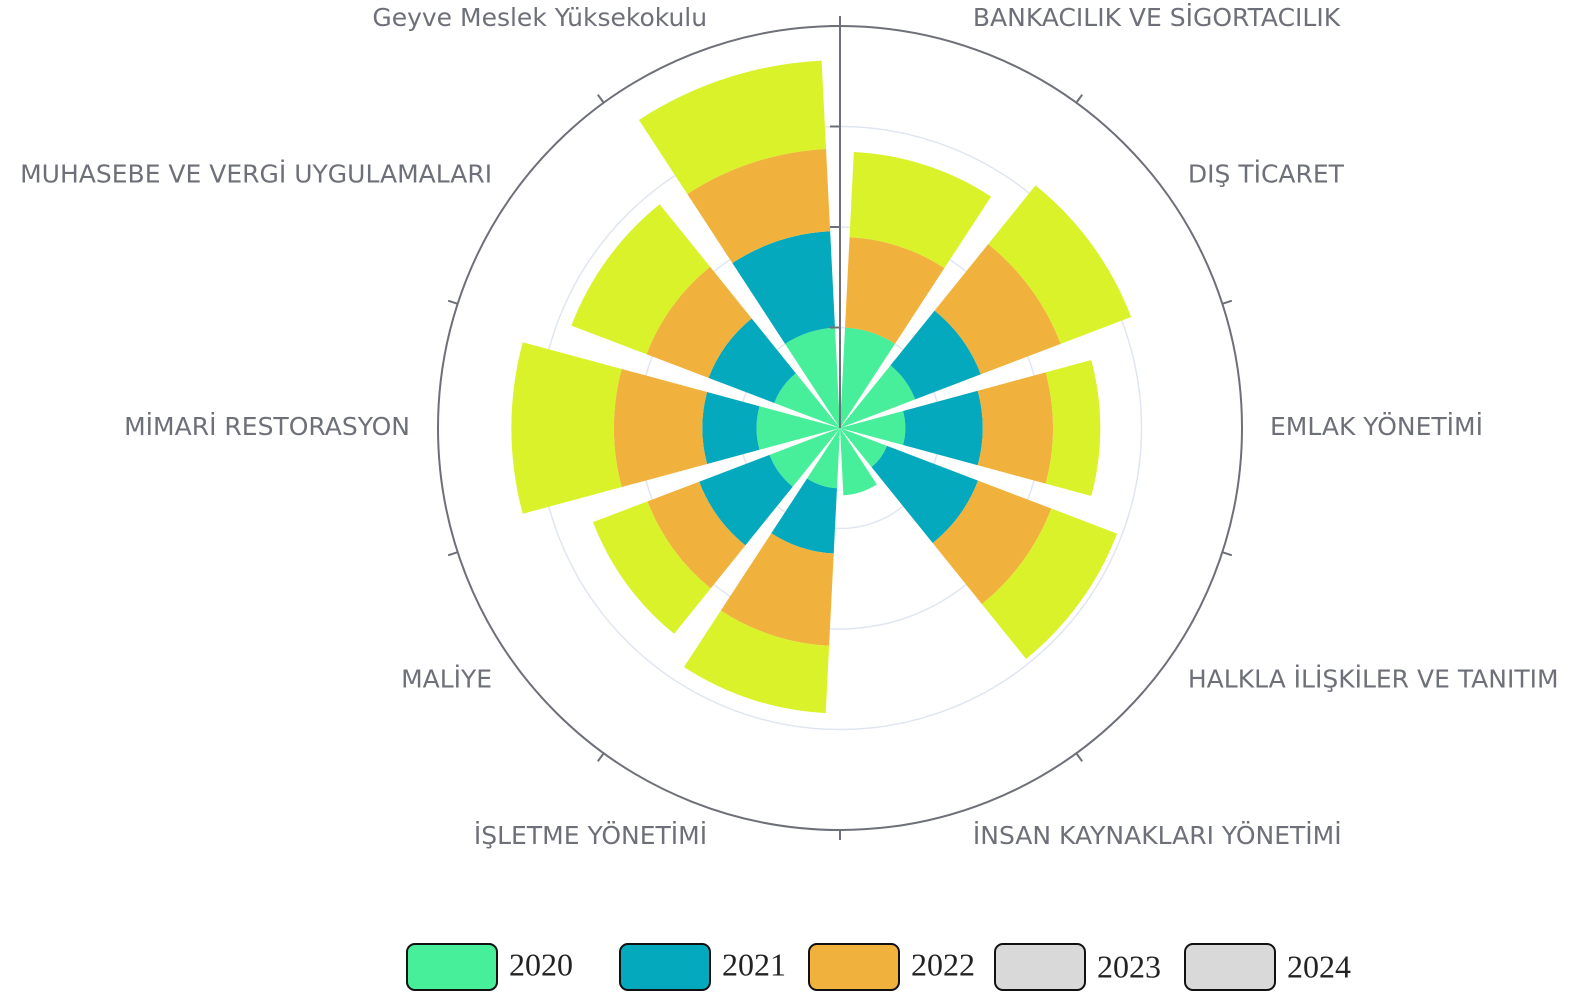 The width and height of the screenshot is (1588, 1005). What do you see at coordinates (943, 964) in the screenshot?
I see `legend-label: 2022` at bounding box center [943, 964].